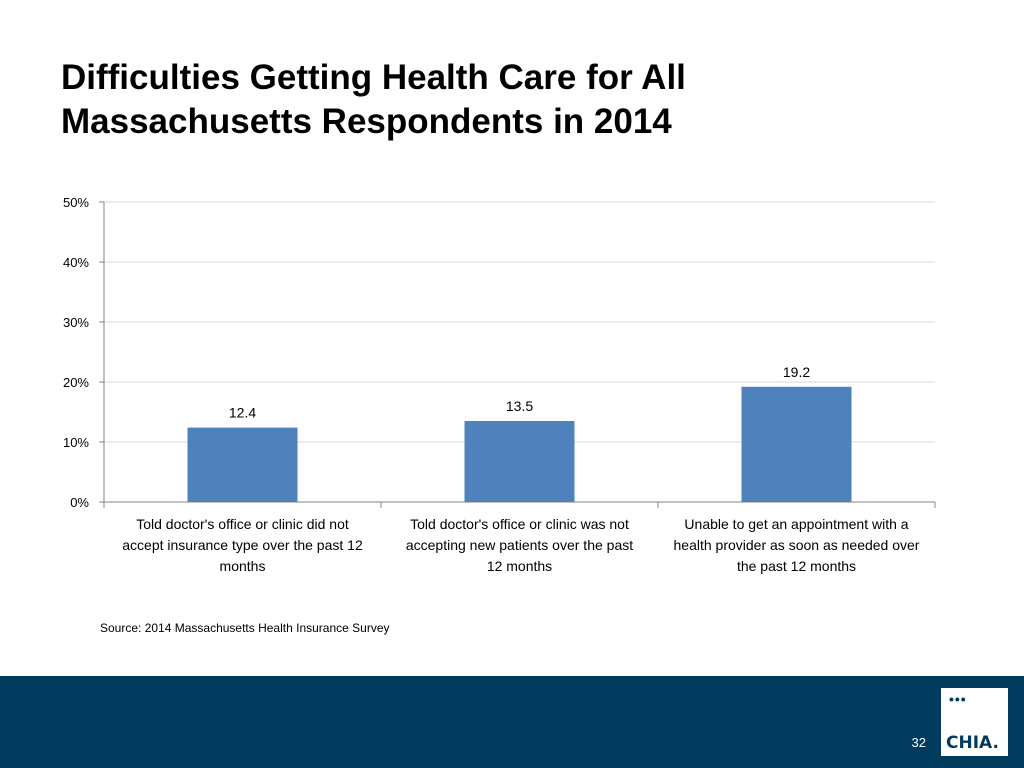 The image size is (1024, 768). I want to click on x-tick-label: health provider as soon as needed over, so click(797, 545).